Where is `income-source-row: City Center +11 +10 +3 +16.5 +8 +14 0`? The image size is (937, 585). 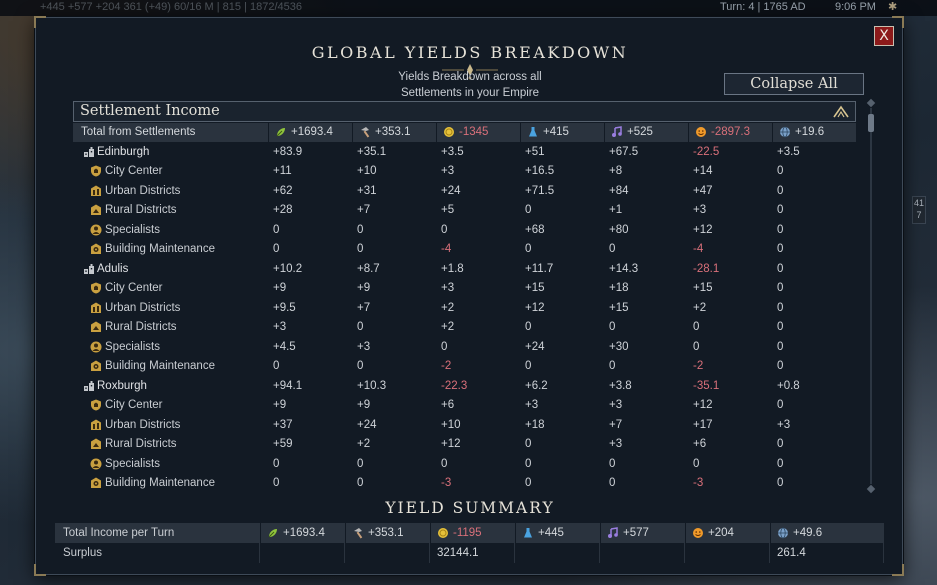
income-source-row: City Center +11 +10 +3 +16.5 +8 +14 0 is located at coordinates (464, 172).